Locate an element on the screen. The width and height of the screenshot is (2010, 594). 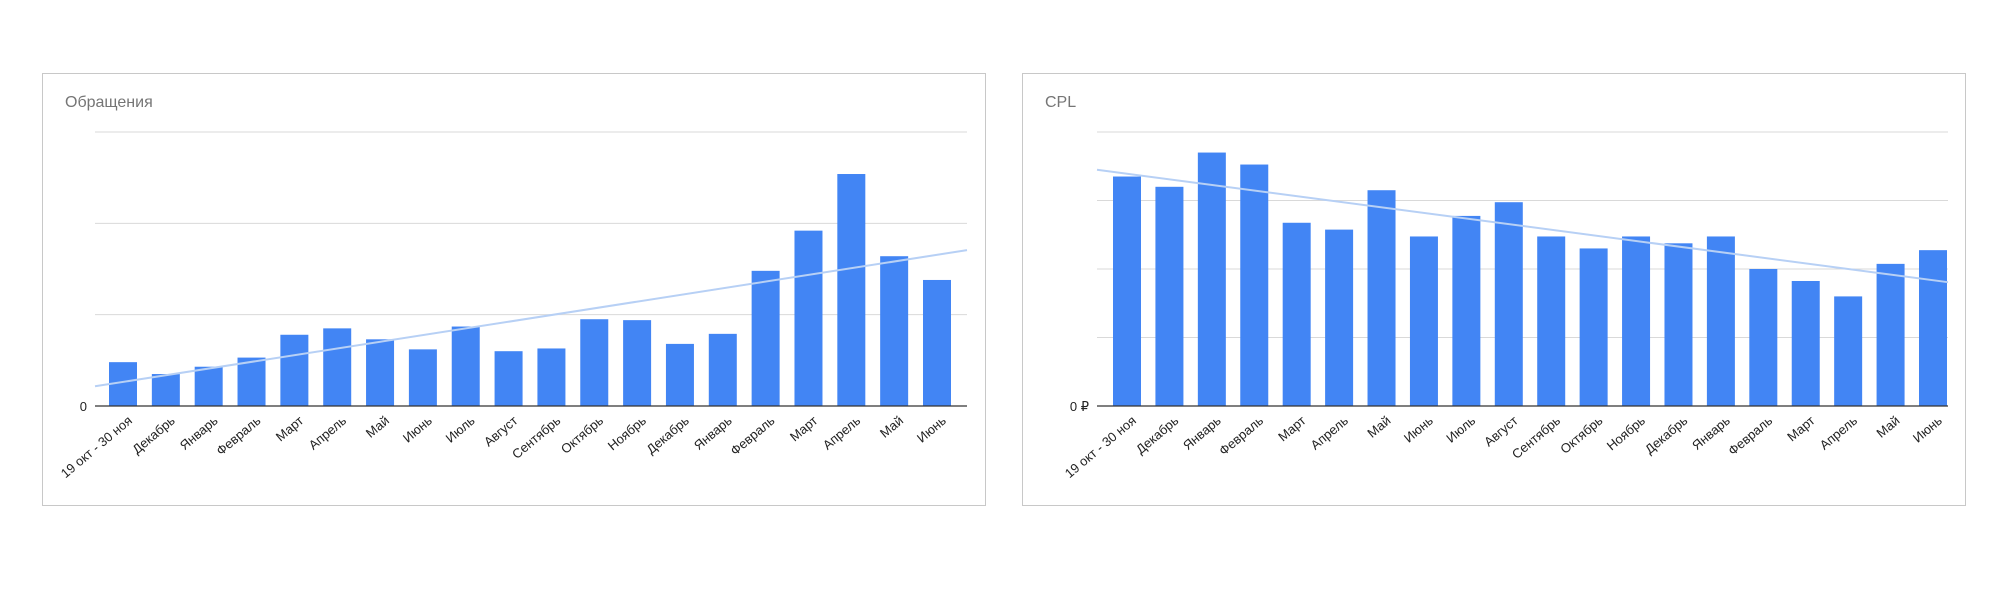
chart-title: CPL is located at coordinates (1061, 102).